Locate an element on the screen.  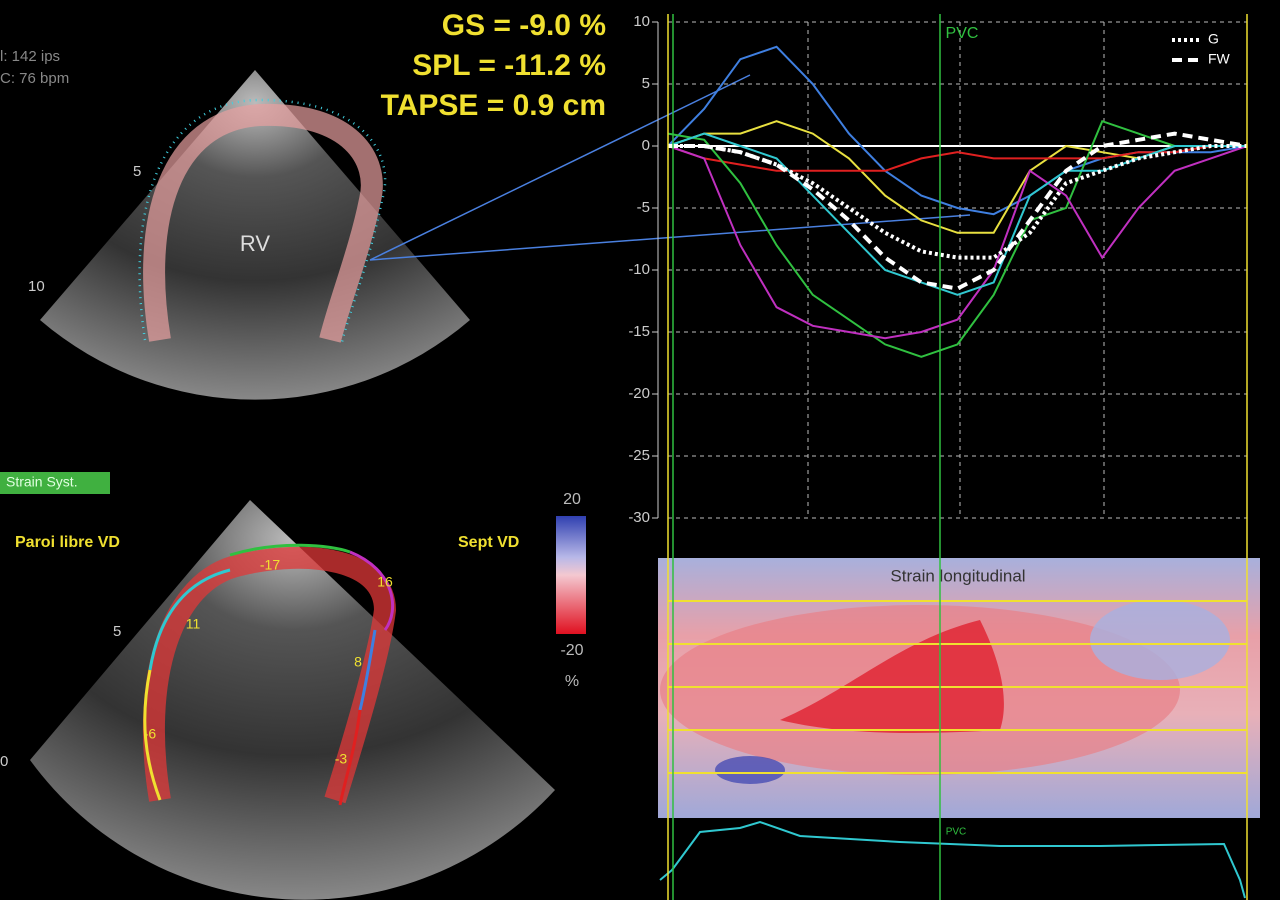
segment-value: -6 is located at coordinates (150, 734).